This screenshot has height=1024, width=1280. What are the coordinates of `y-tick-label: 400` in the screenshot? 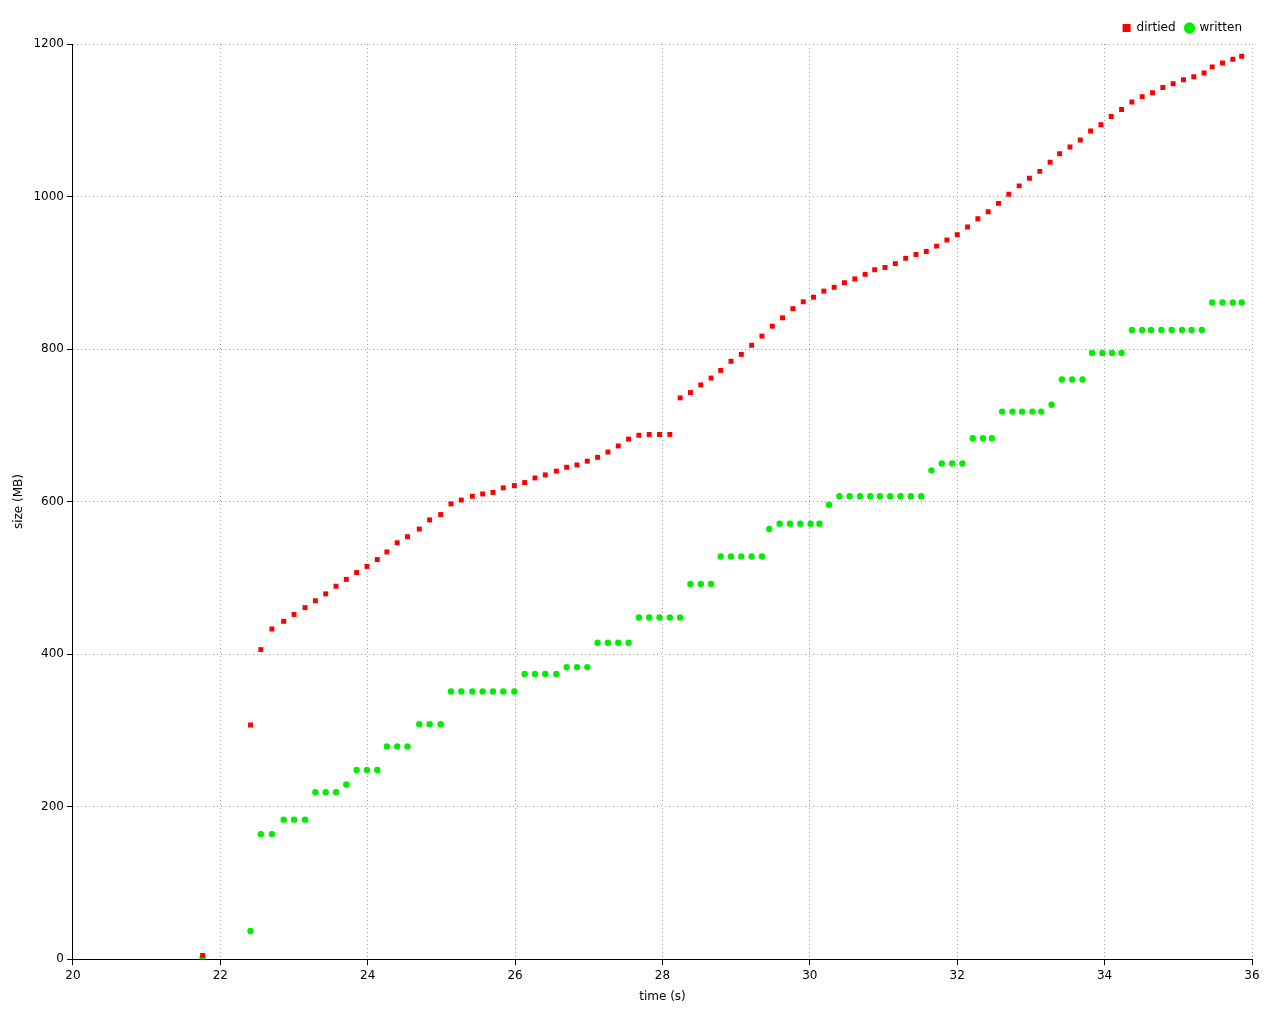 It's located at (52, 653).